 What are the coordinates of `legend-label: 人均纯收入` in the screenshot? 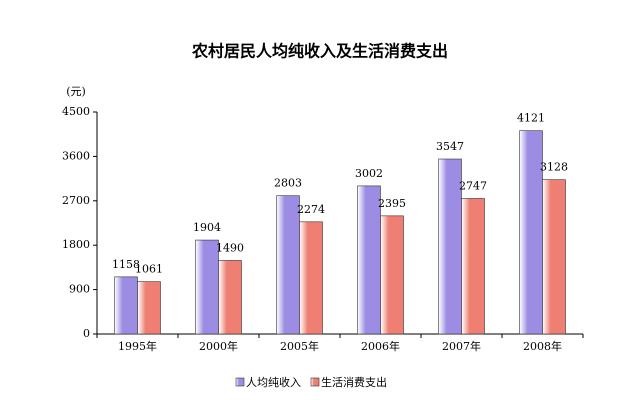 It's located at (273, 382).